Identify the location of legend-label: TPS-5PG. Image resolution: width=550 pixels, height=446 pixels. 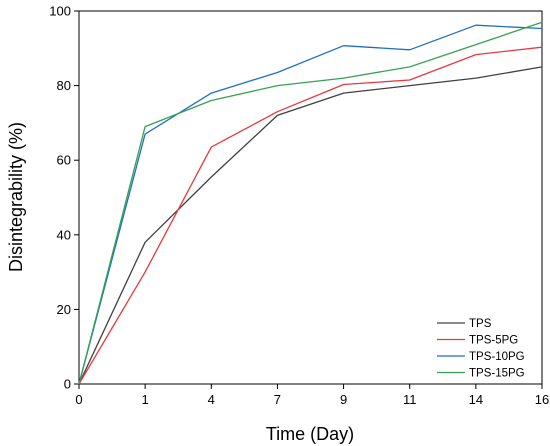
(493, 341).